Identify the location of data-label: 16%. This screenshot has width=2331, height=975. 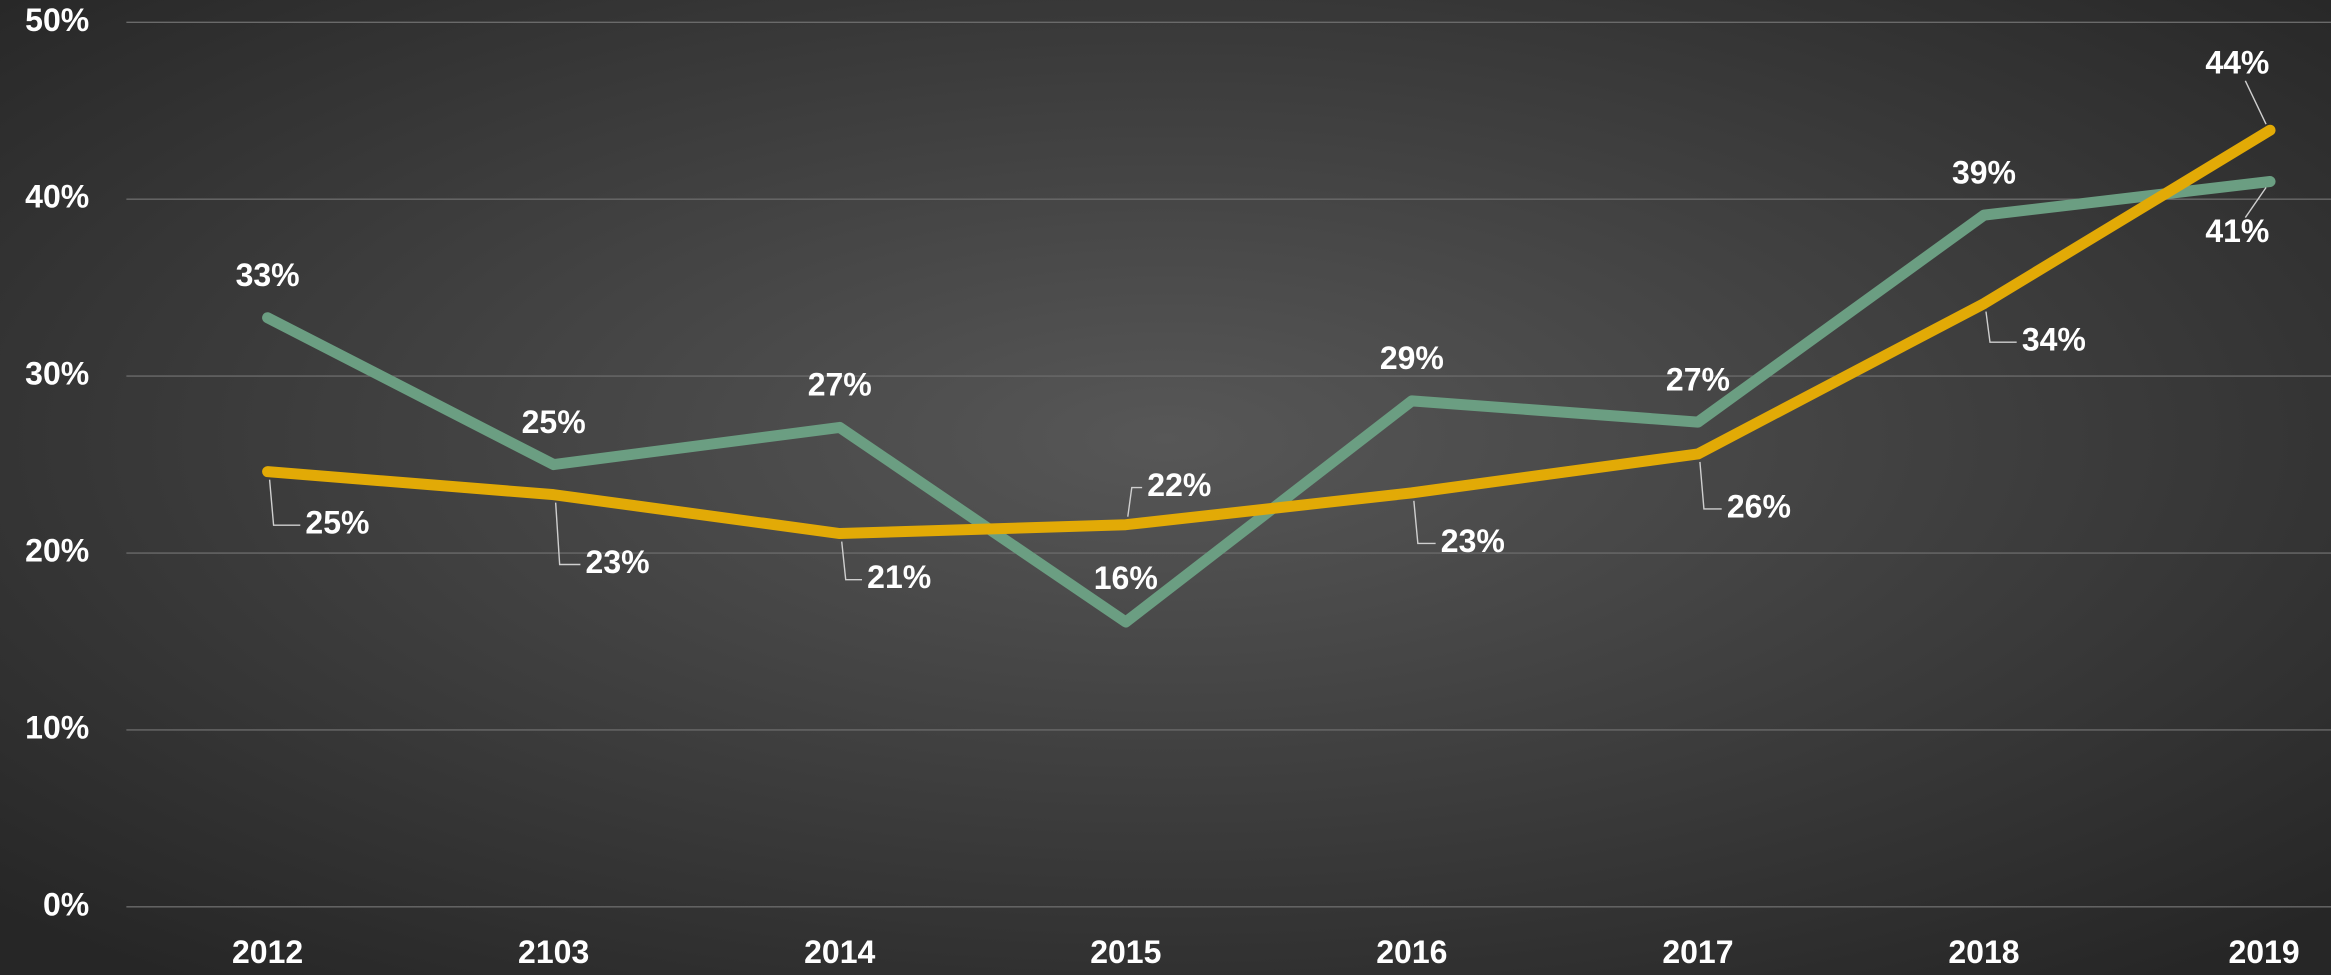
(1126, 578).